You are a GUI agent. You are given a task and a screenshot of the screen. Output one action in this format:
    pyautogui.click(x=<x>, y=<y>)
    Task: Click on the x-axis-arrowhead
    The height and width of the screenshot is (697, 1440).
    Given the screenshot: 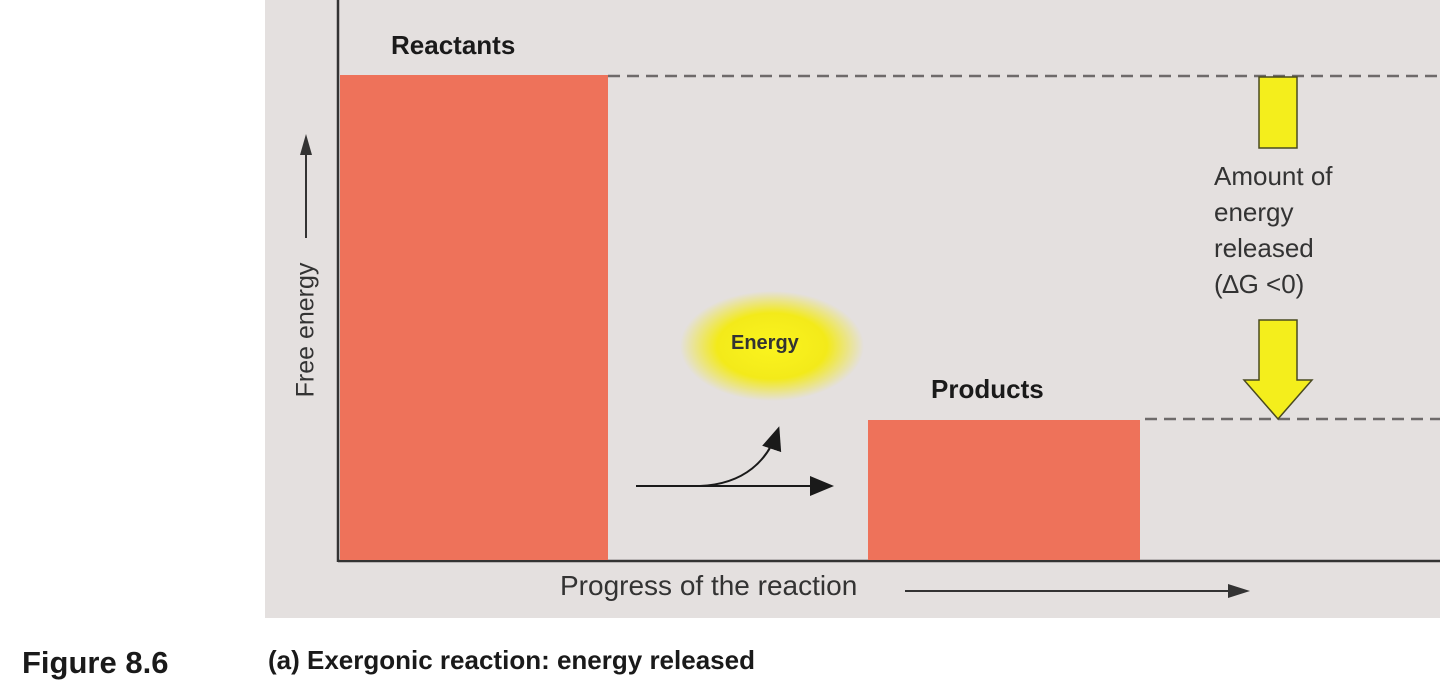 What is the action you would take?
    pyautogui.click(x=1239, y=591)
    